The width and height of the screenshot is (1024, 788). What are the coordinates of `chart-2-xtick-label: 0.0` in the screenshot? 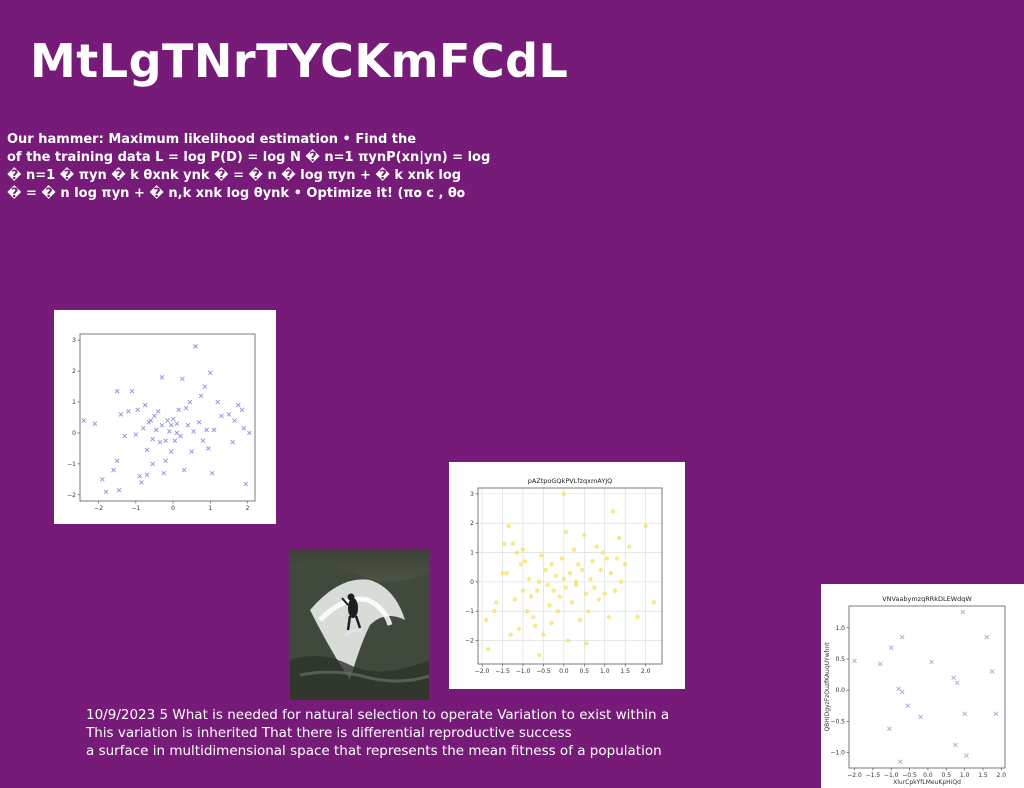 It's located at (564, 671).